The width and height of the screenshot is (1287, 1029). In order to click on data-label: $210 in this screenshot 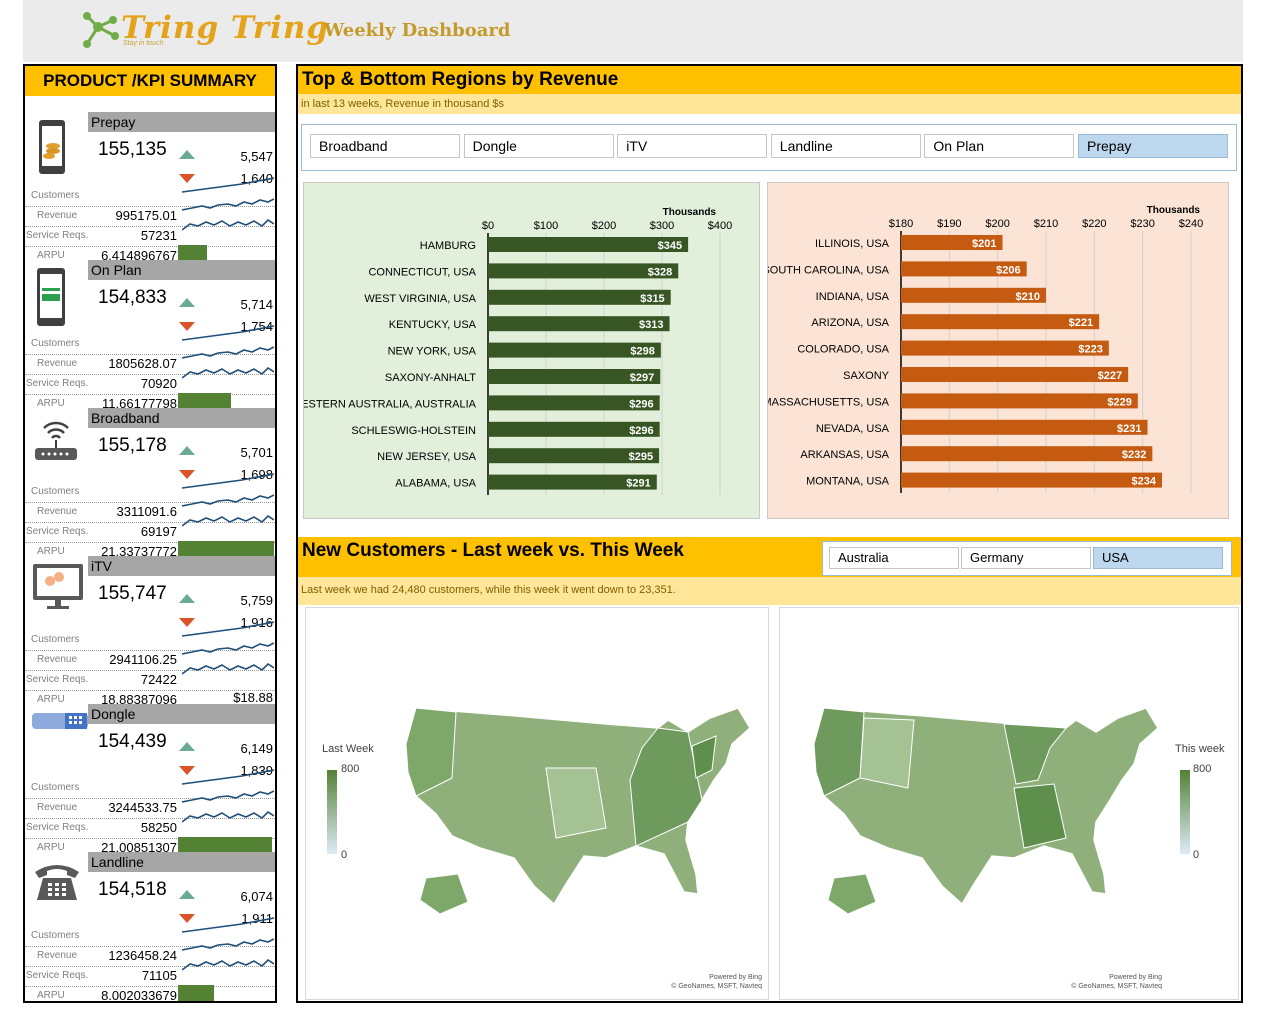, I will do `click(1028, 297)`.